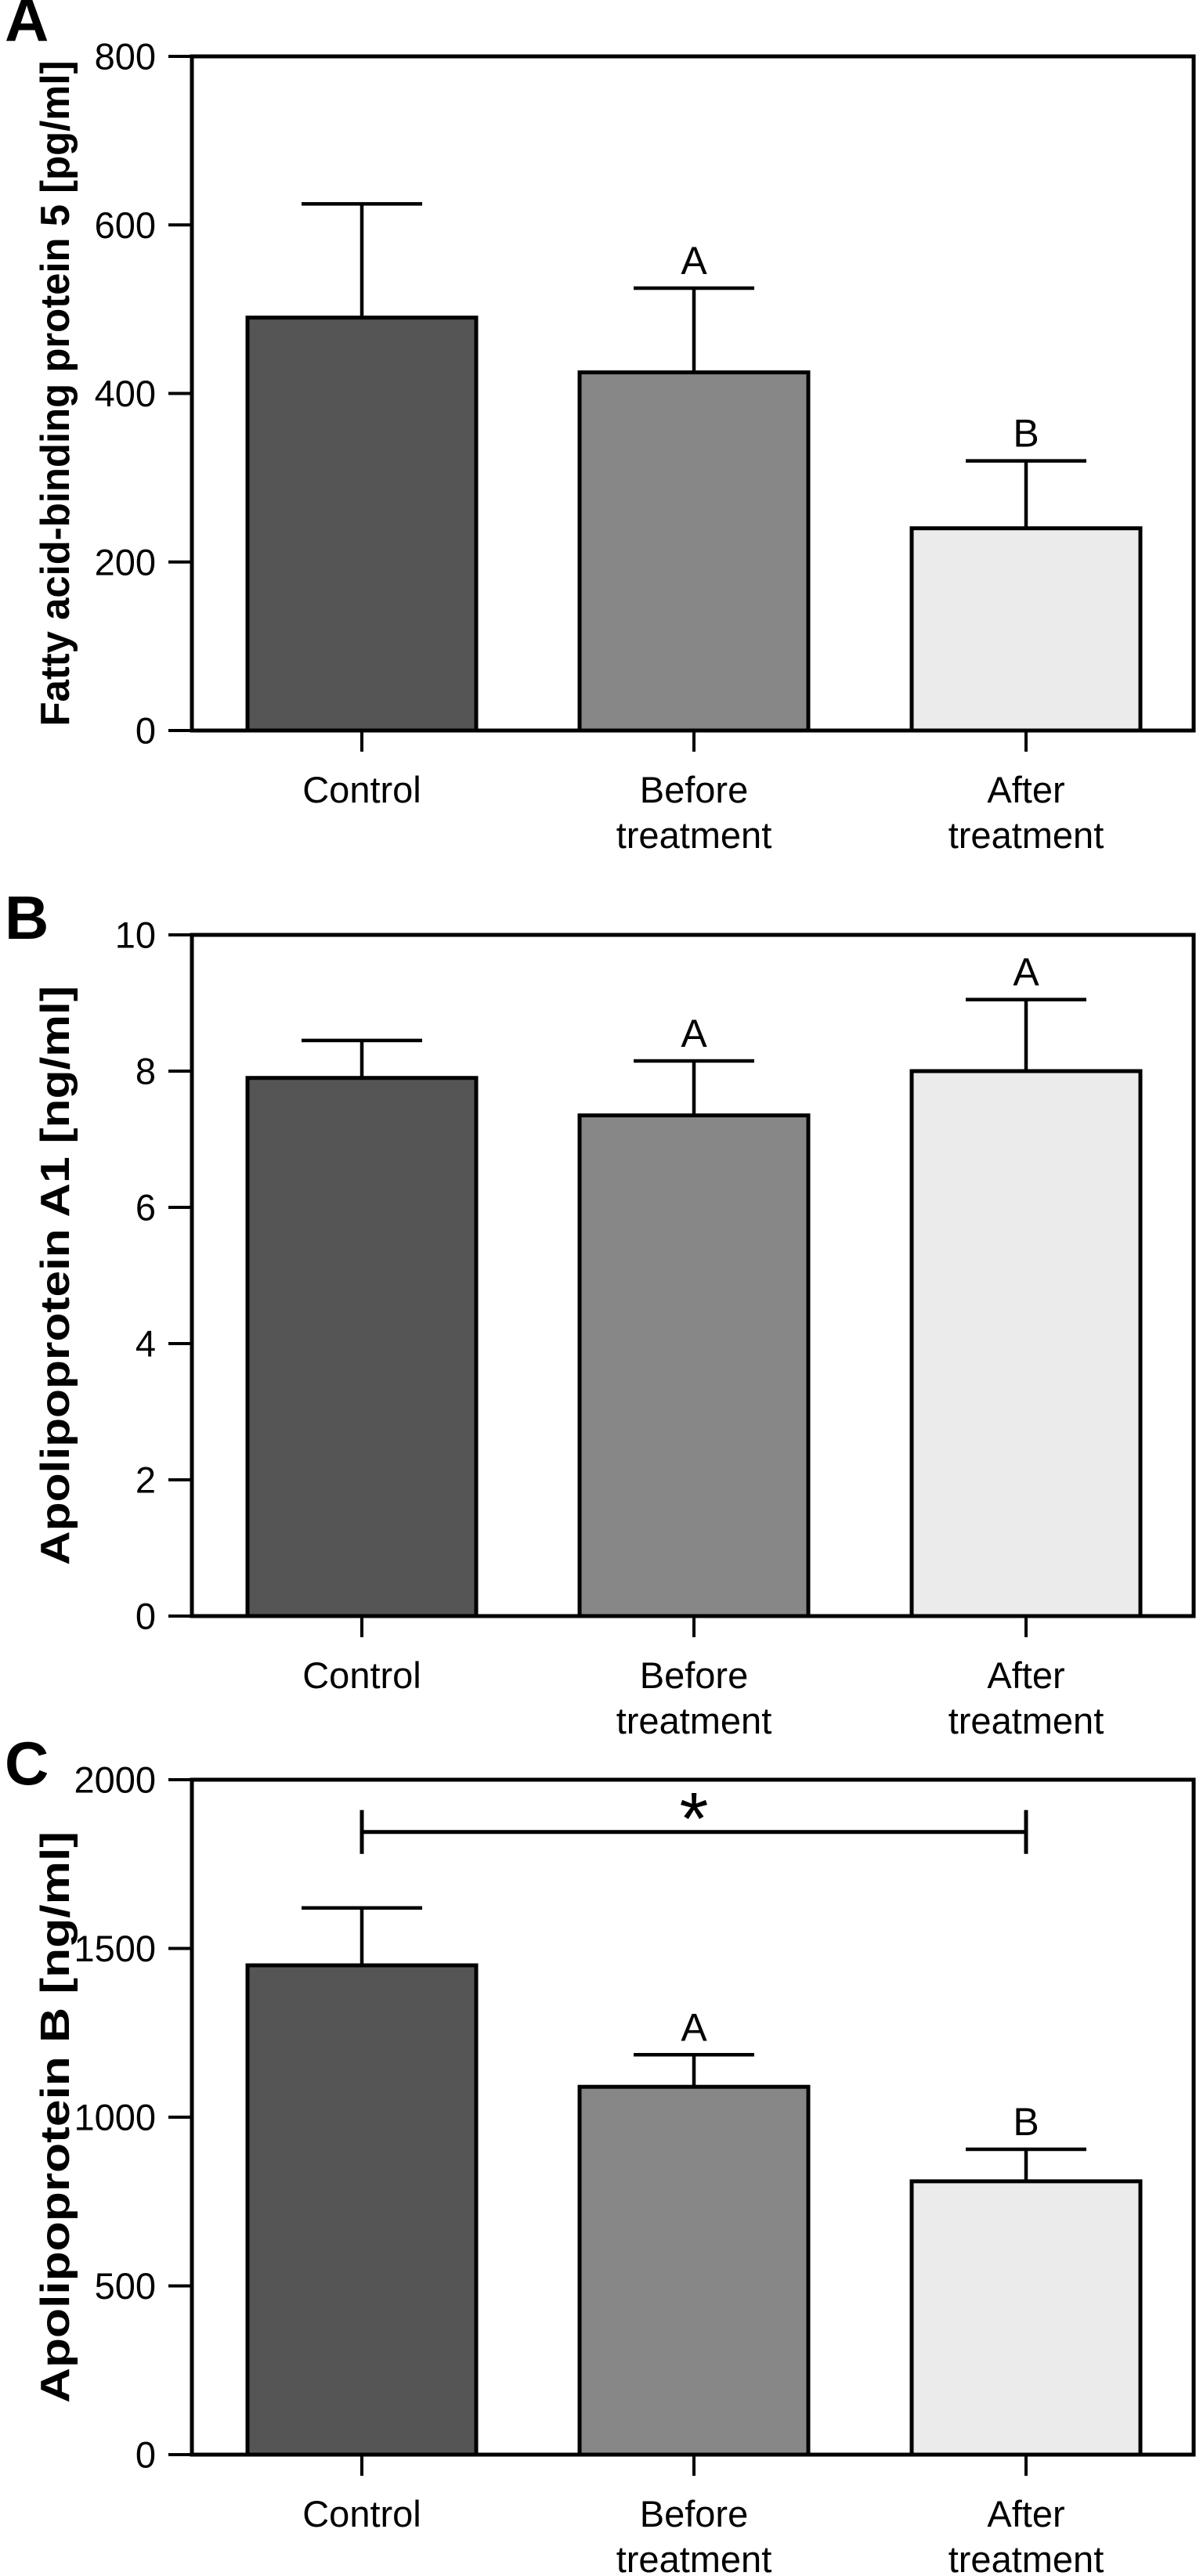  What do you see at coordinates (115, 2117) in the screenshot?
I see `y-tick-label: 1000` at bounding box center [115, 2117].